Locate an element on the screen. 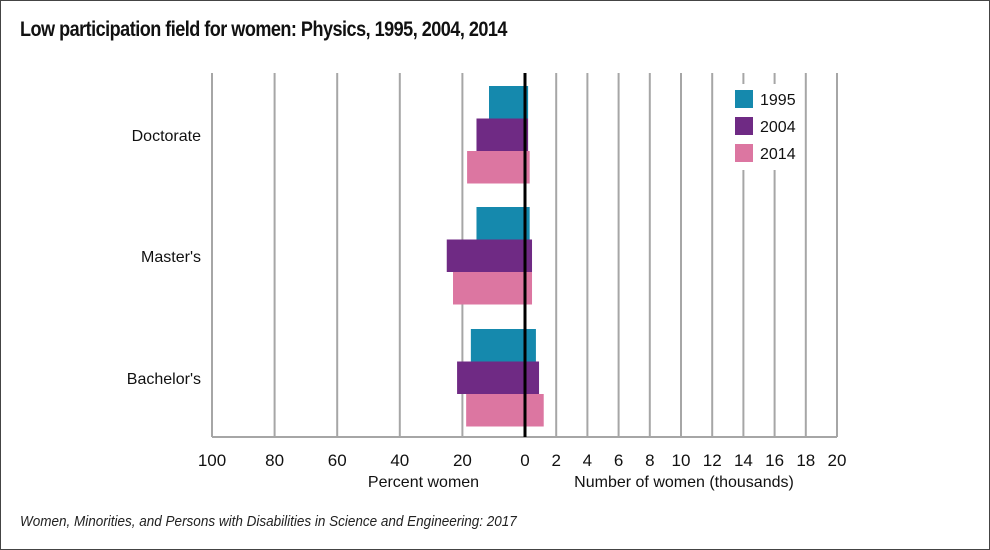 The width and height of the screenshot is (990, 550). left-tick-label: 0 is located at coordinates (524, 460).